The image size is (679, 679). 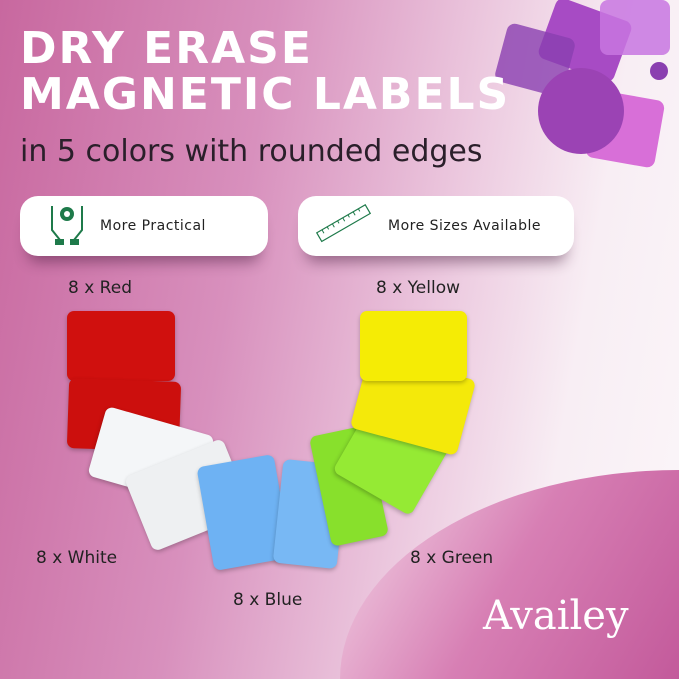 What do you see at coordinates (153, 226) in the screenshot?
I see `feature-label: More Practical` at bounding box center [153, 226].